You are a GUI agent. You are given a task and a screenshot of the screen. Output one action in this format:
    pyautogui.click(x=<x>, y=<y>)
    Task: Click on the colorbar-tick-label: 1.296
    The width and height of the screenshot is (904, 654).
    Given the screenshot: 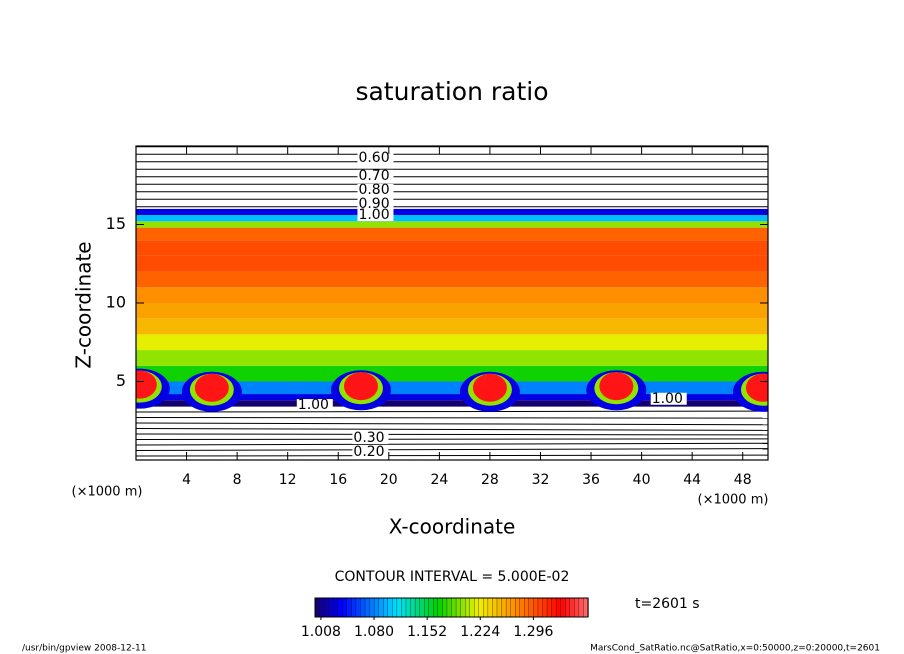 What is the action you would take?
    pyautogui.click(x=533, y=632)
    